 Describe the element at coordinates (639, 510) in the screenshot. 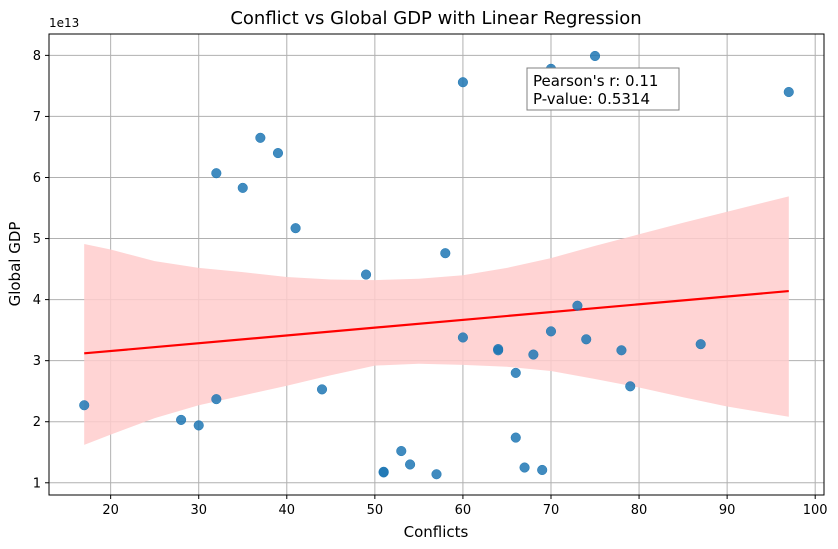

I see `x-tick-label: 80` at that location.